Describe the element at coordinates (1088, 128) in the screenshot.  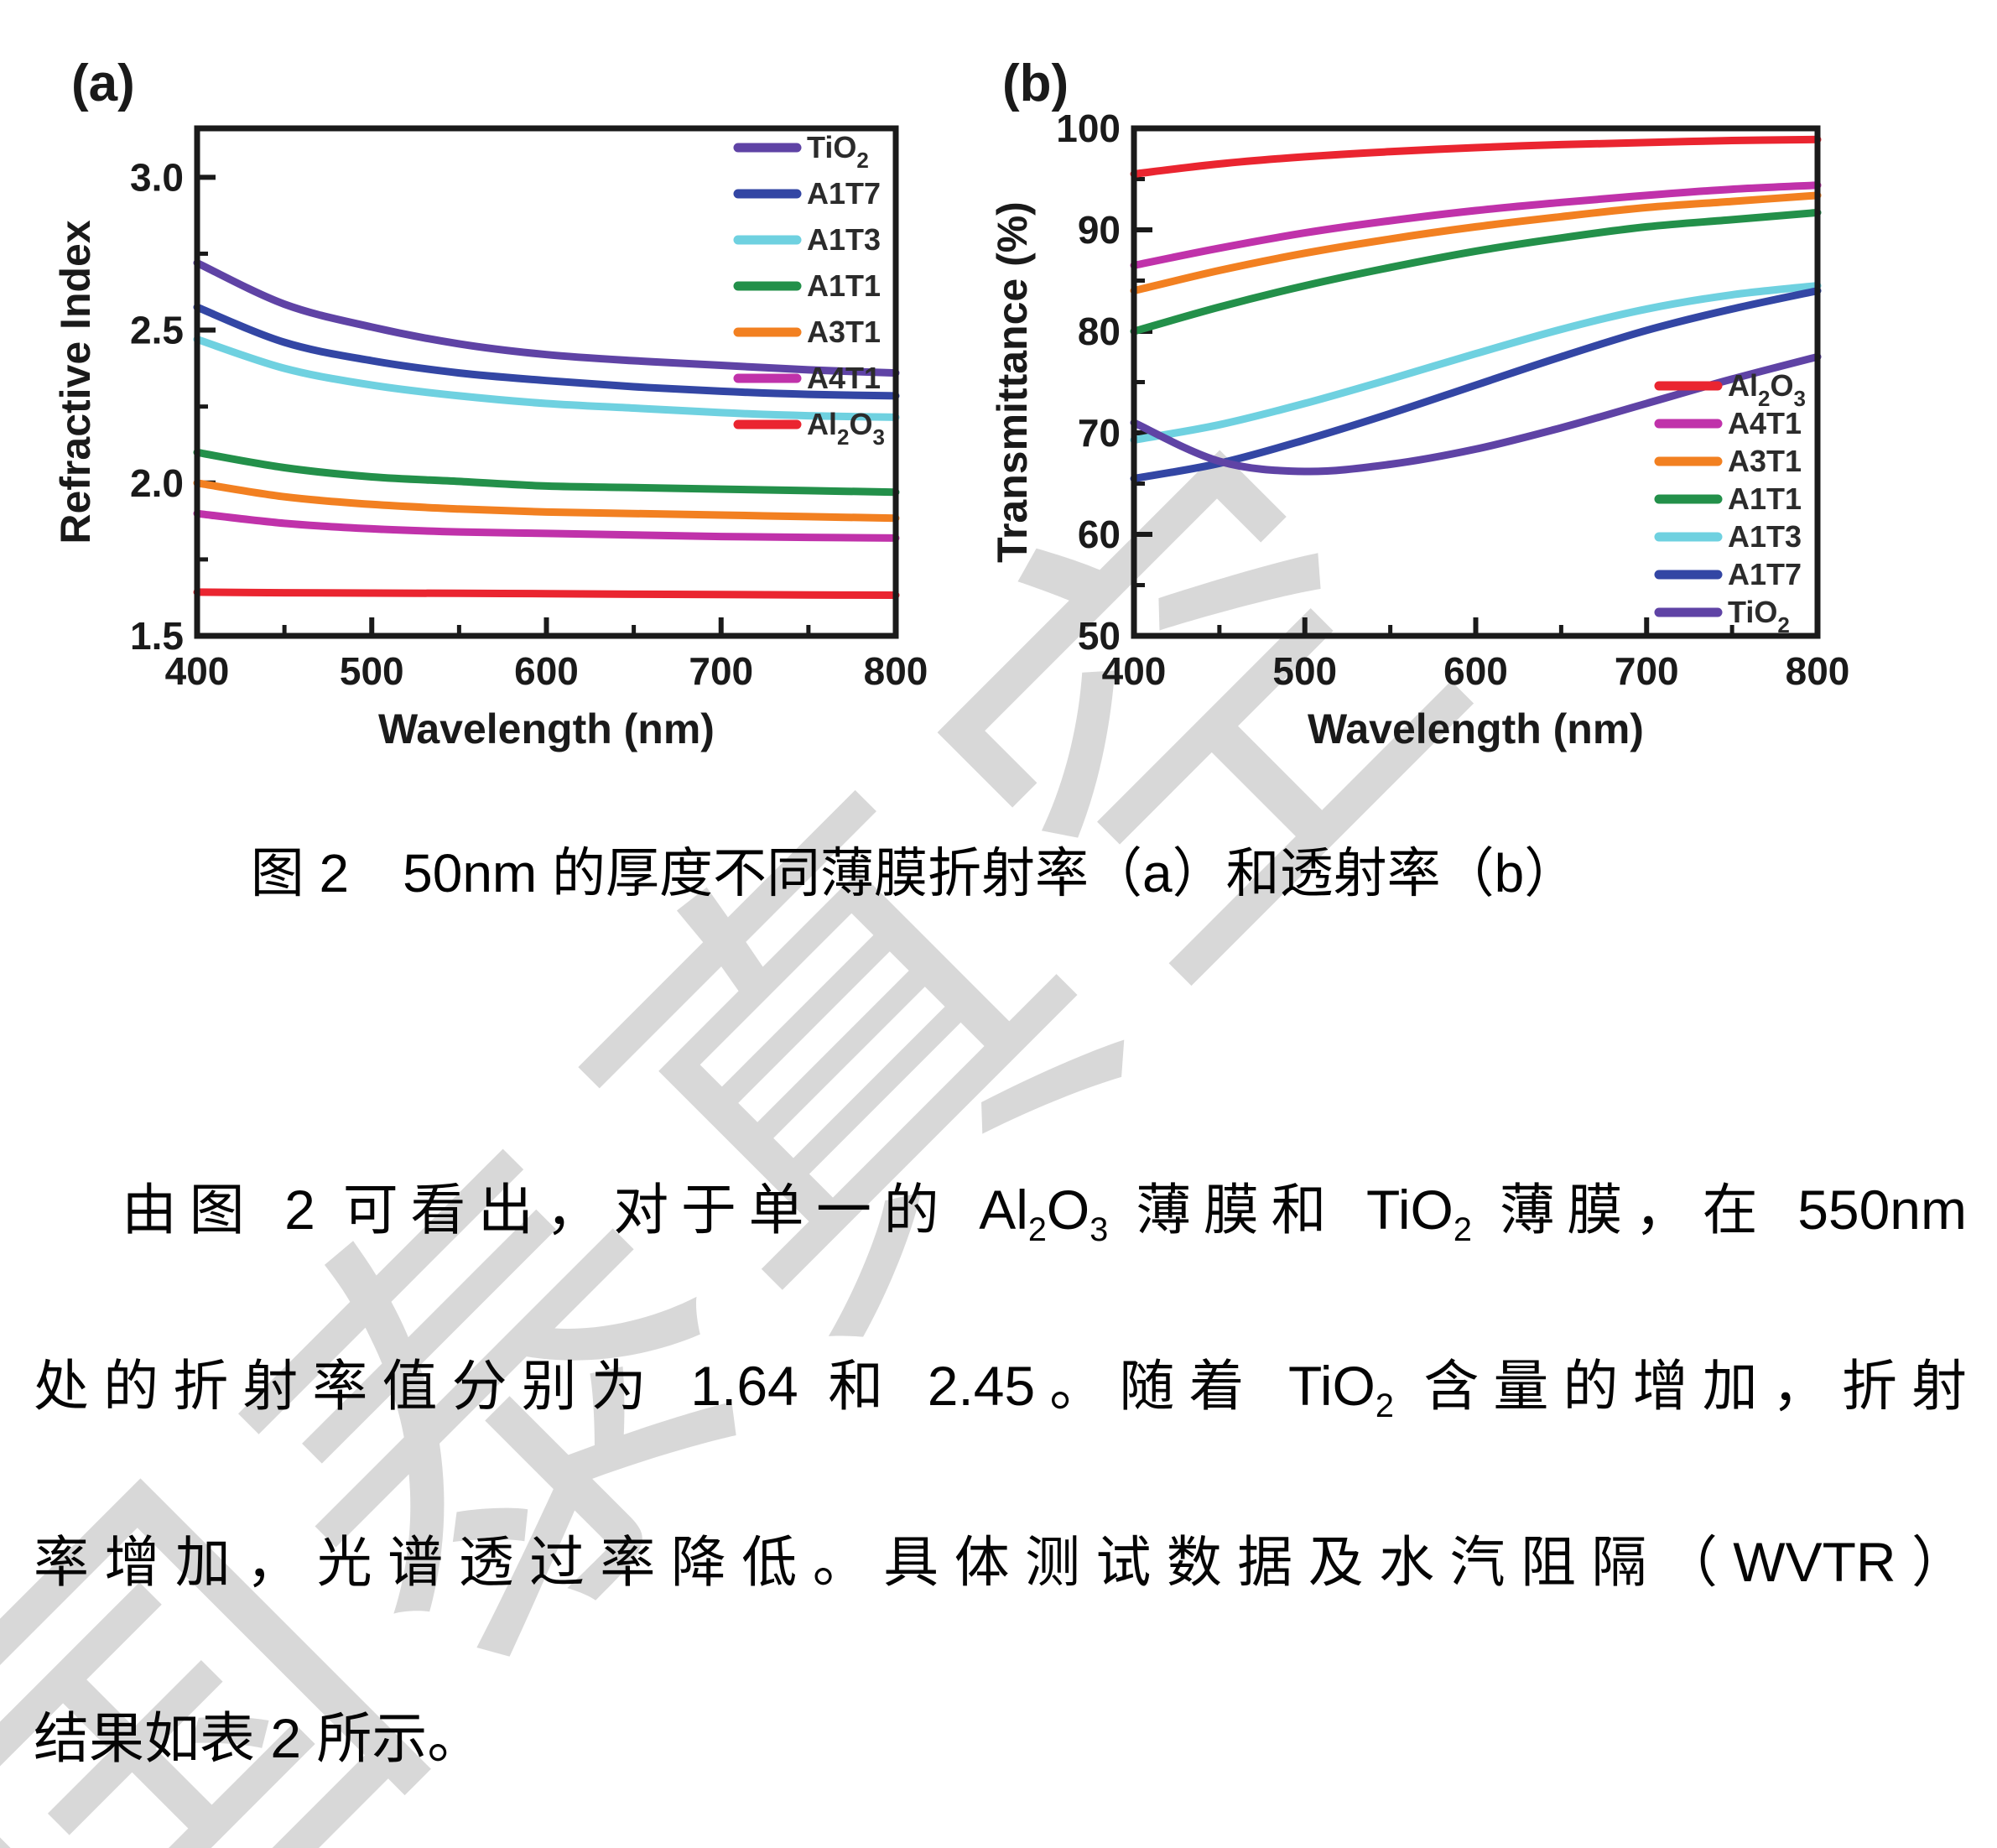
I see `y-tick-label: 100` at that location.